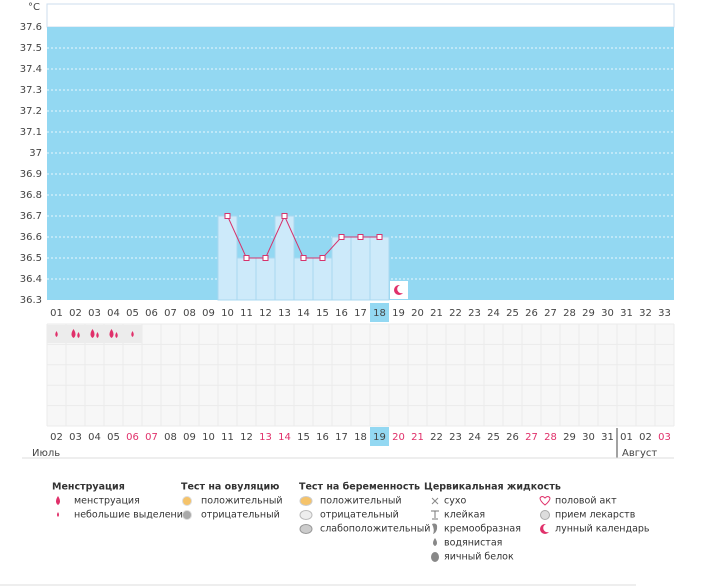 The height and width of the screenshot is (587, 712). I want to click on date-label: 28, so click(550, 437).